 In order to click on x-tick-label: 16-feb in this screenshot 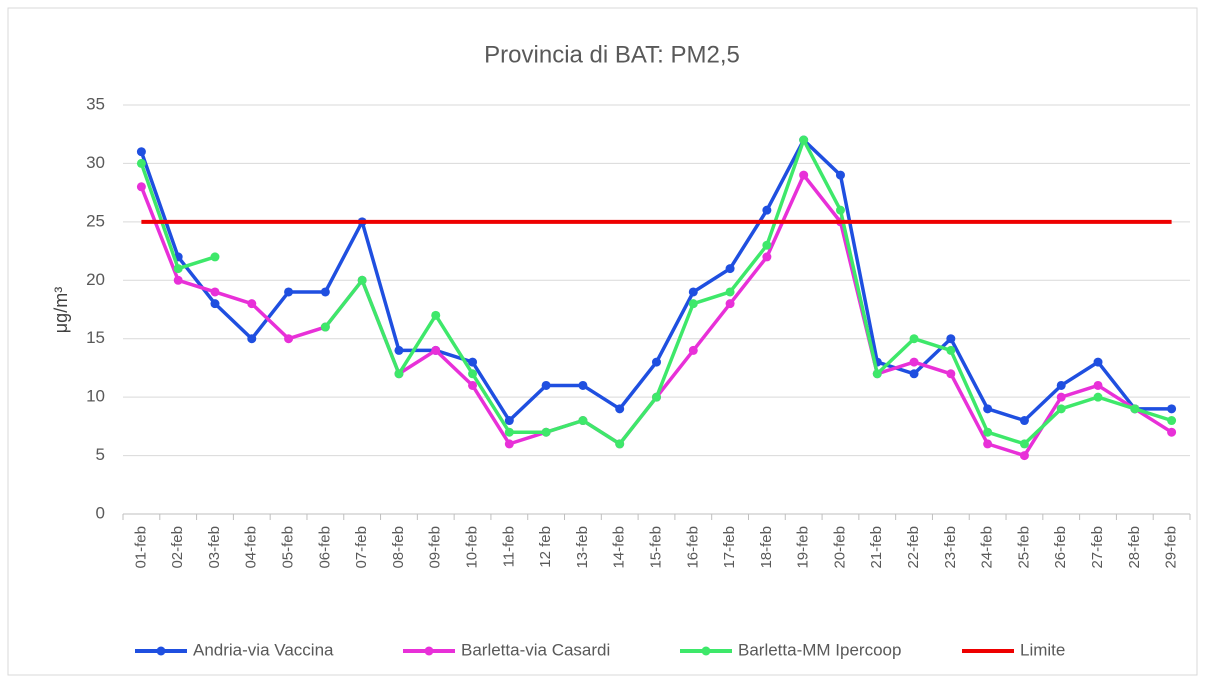, I will do `click(692, 547)`.